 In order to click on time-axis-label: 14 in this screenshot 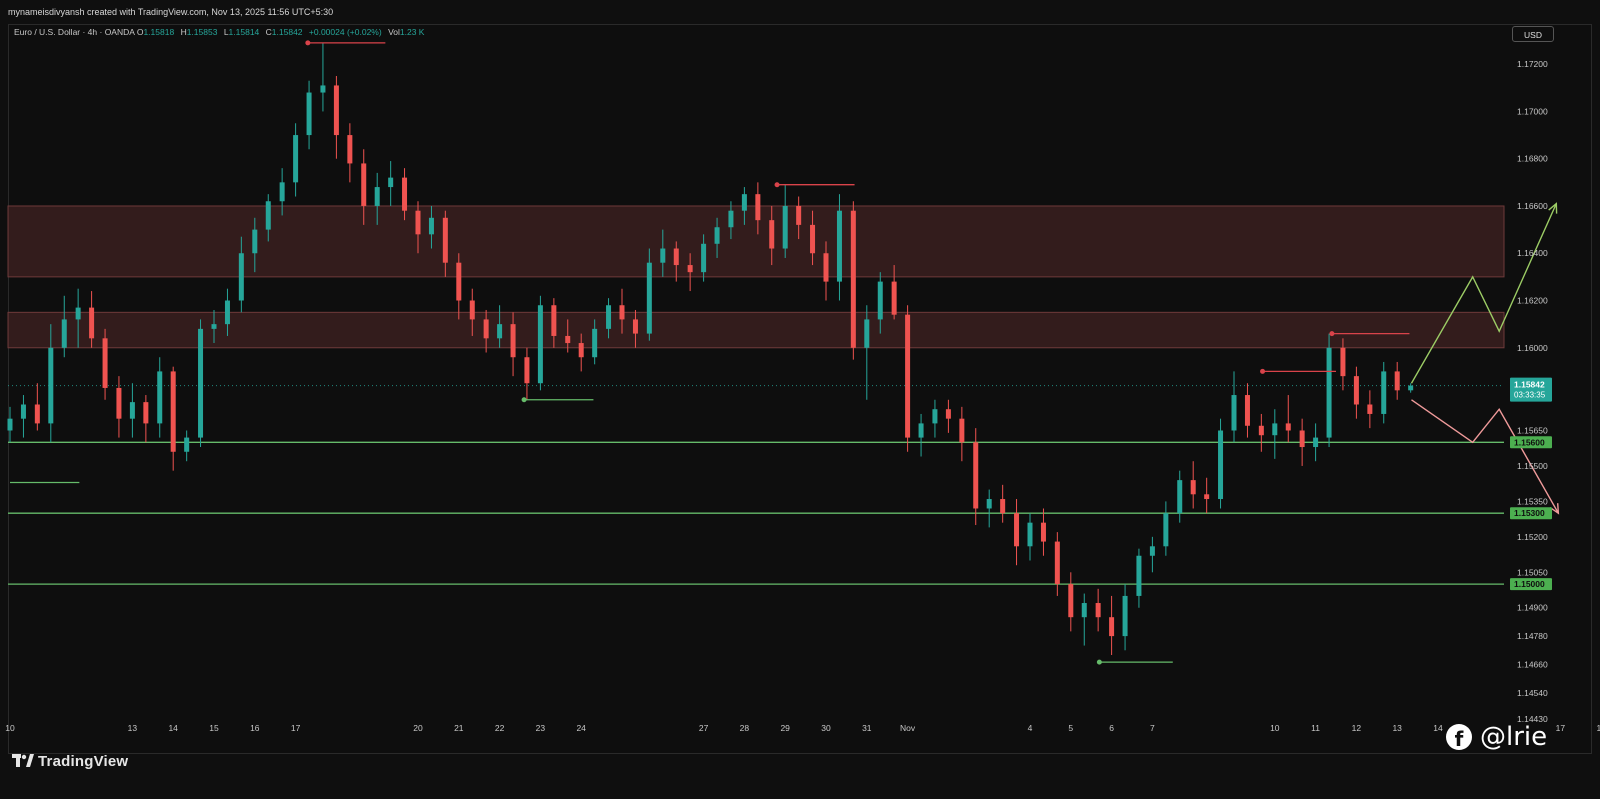, I will do `click(173, 728)`.